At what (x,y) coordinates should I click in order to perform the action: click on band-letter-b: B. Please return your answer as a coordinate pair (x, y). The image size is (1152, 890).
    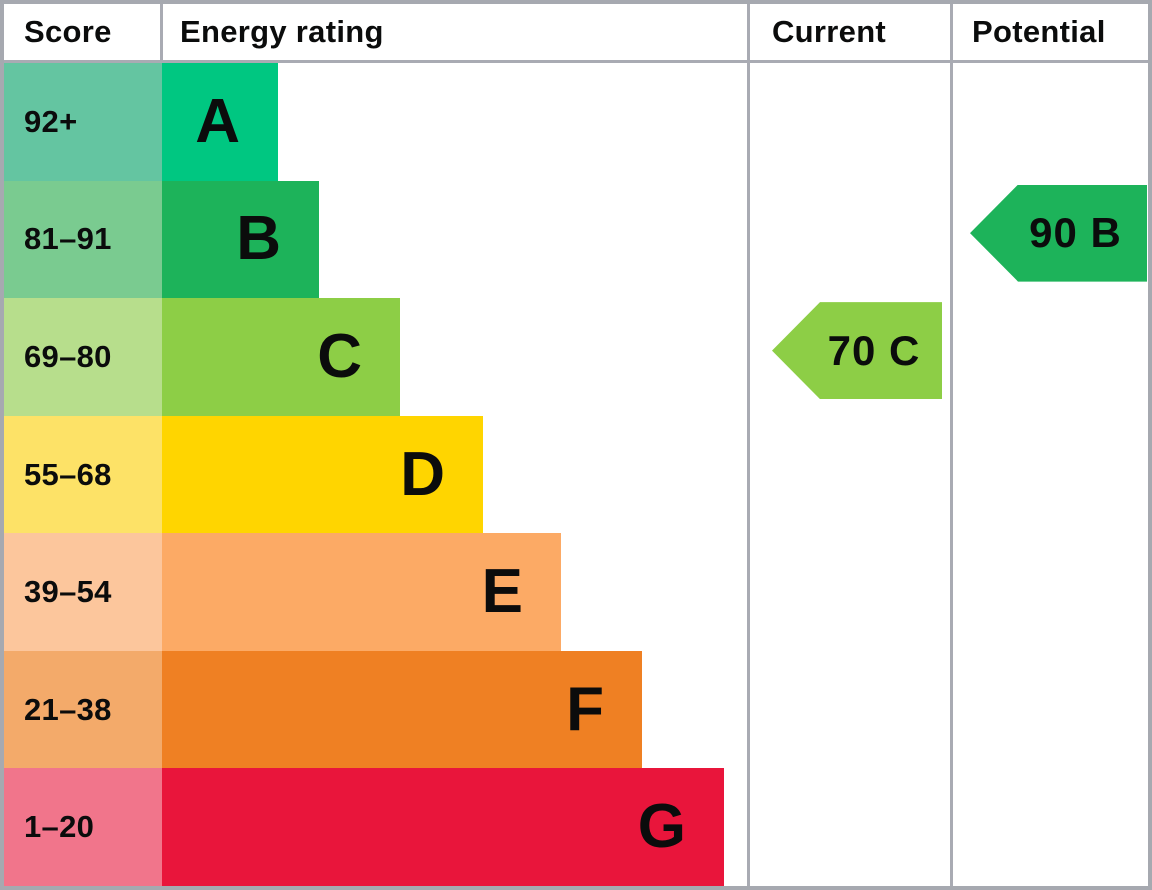
    Looking at the image, I should click on (258, 239).